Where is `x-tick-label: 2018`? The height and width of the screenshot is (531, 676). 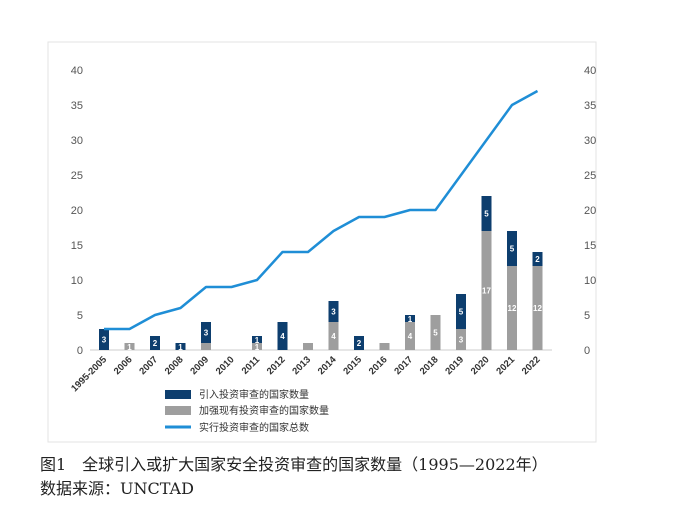 x-tick-label: 2018 is located at coordinates (429, 365).